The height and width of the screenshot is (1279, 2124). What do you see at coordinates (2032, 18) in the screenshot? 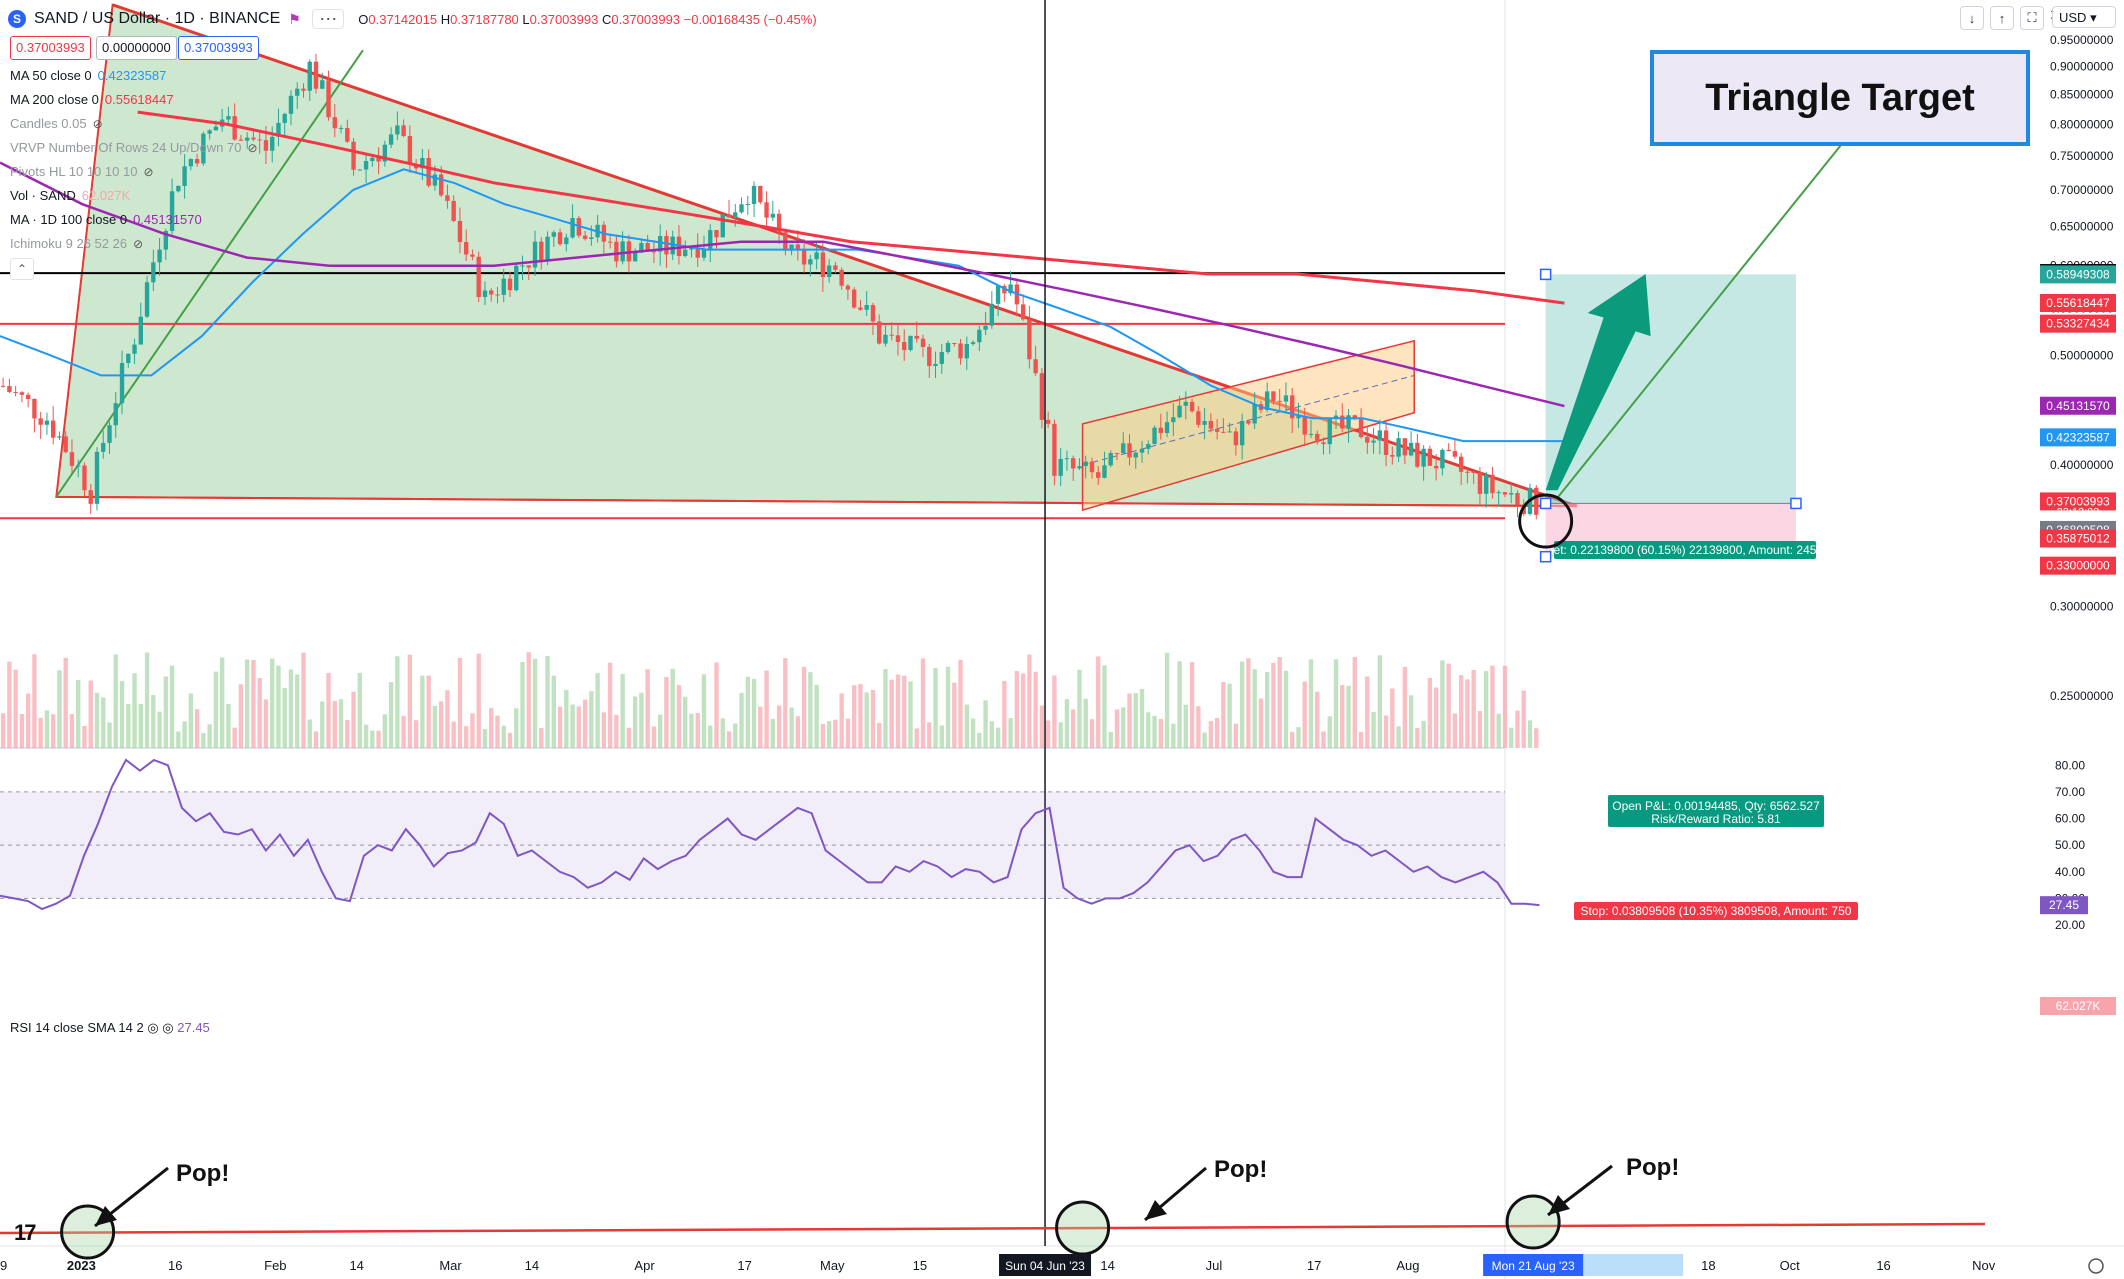
I see `fullscreen-icon: ⛶` at bounding box center [2032, 18].